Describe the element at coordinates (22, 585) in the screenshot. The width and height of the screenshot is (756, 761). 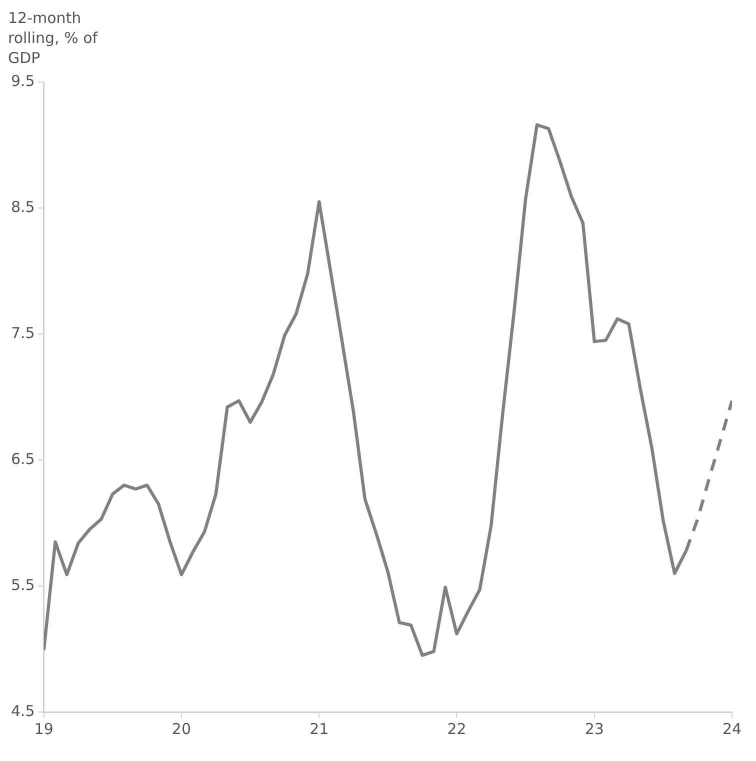
I see `y-tick-label: 5.5` at that location.